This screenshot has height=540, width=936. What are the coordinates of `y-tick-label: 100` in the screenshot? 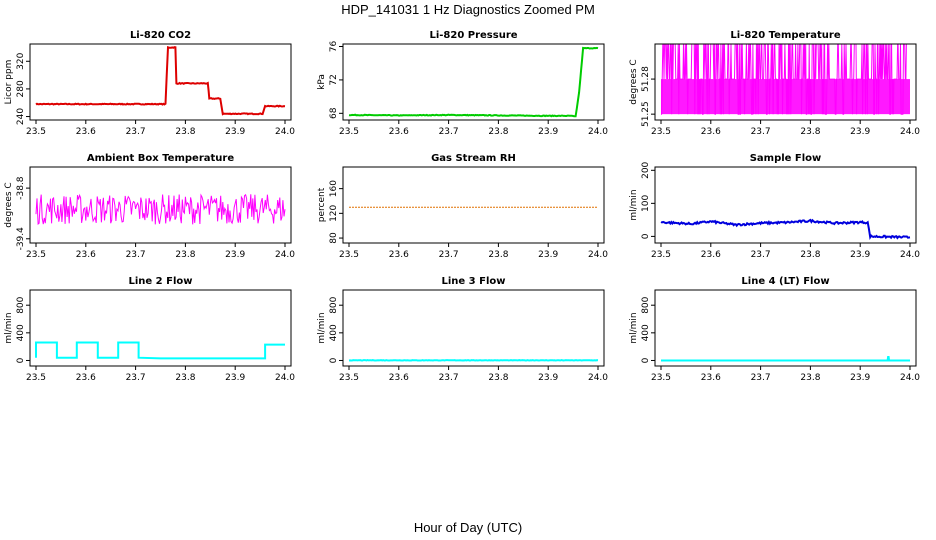 It's located at (646, 202).